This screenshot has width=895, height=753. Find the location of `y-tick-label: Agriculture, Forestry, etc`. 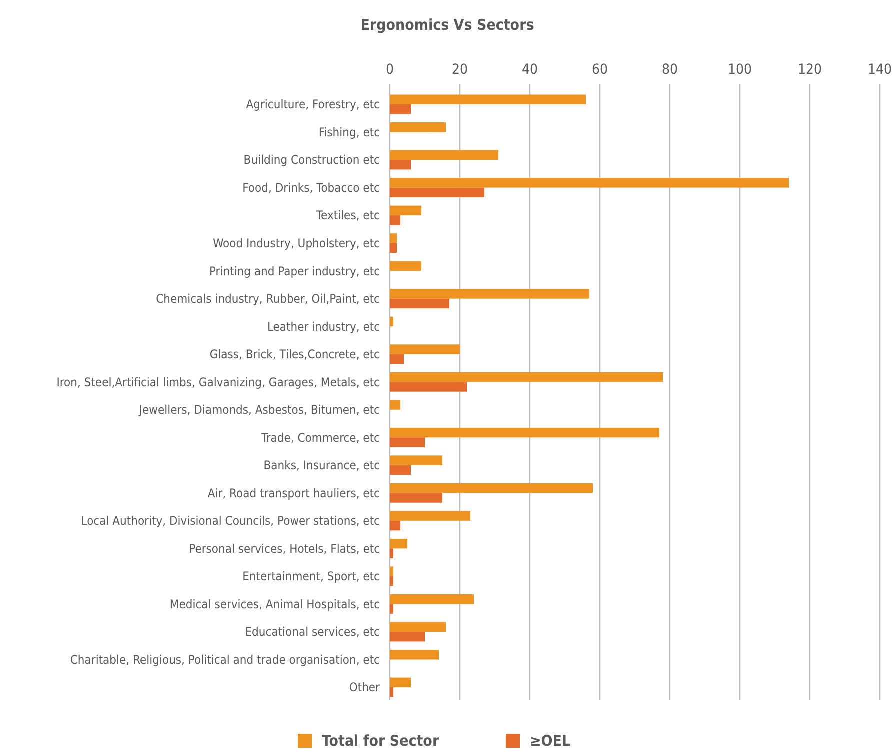

y-tick-label: Agriculture, Forestry, etc is located at coordinates (313, 105).